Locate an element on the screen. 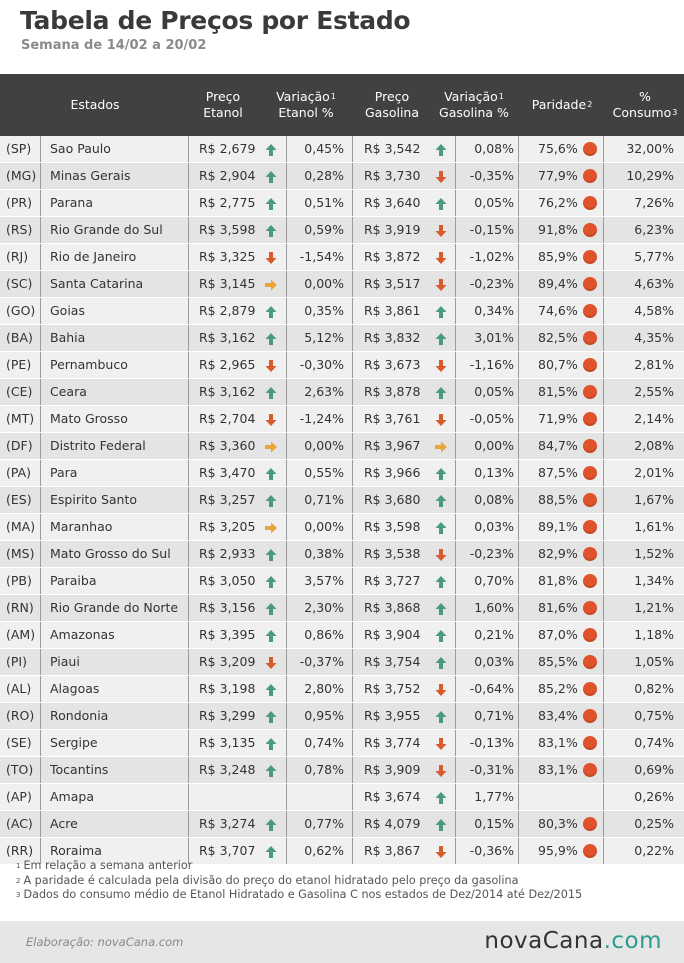  price-etanol: R$ 3,156 is located at coordinates (227, 607).